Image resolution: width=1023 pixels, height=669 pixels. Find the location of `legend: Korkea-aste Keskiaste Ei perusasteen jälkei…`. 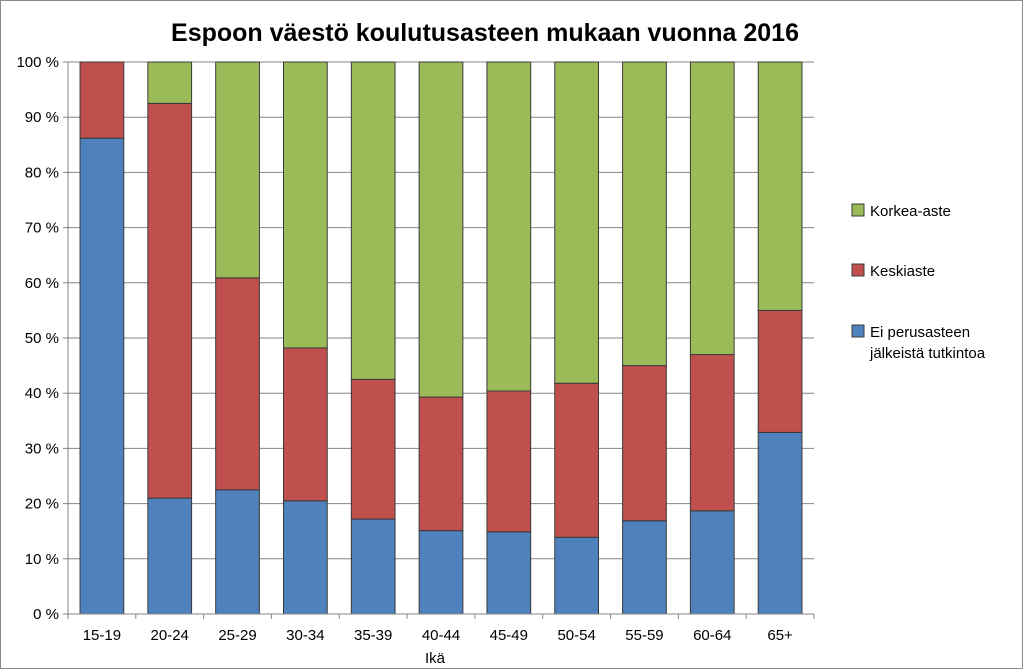

legend: Korkea-aste Keskiaste Ei perusasteen jälkei… is located at coordinates (918, 282).